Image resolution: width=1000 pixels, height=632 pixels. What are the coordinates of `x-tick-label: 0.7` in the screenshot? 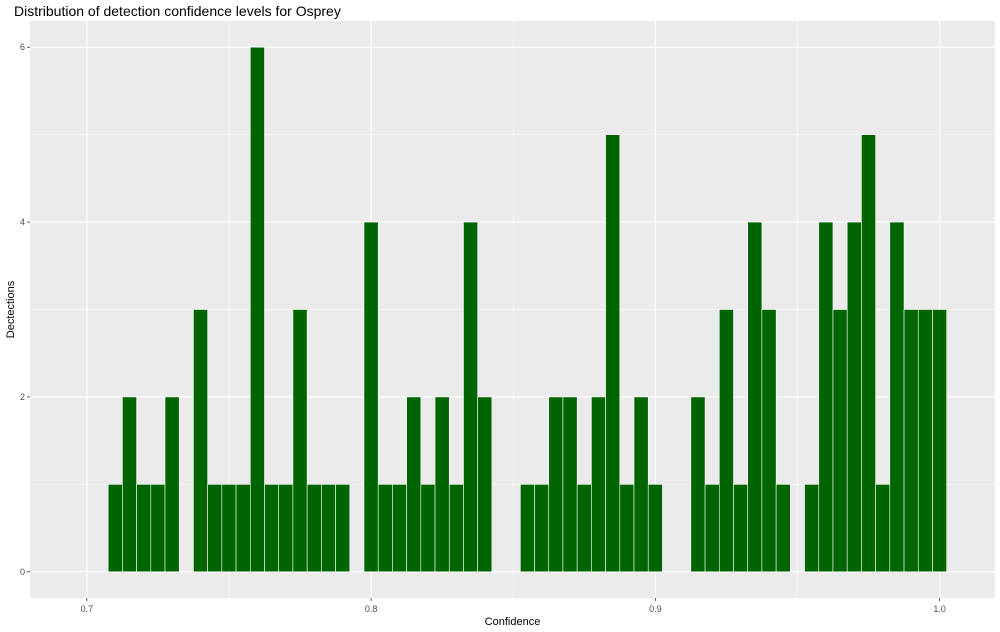 It's located at (87, 609).